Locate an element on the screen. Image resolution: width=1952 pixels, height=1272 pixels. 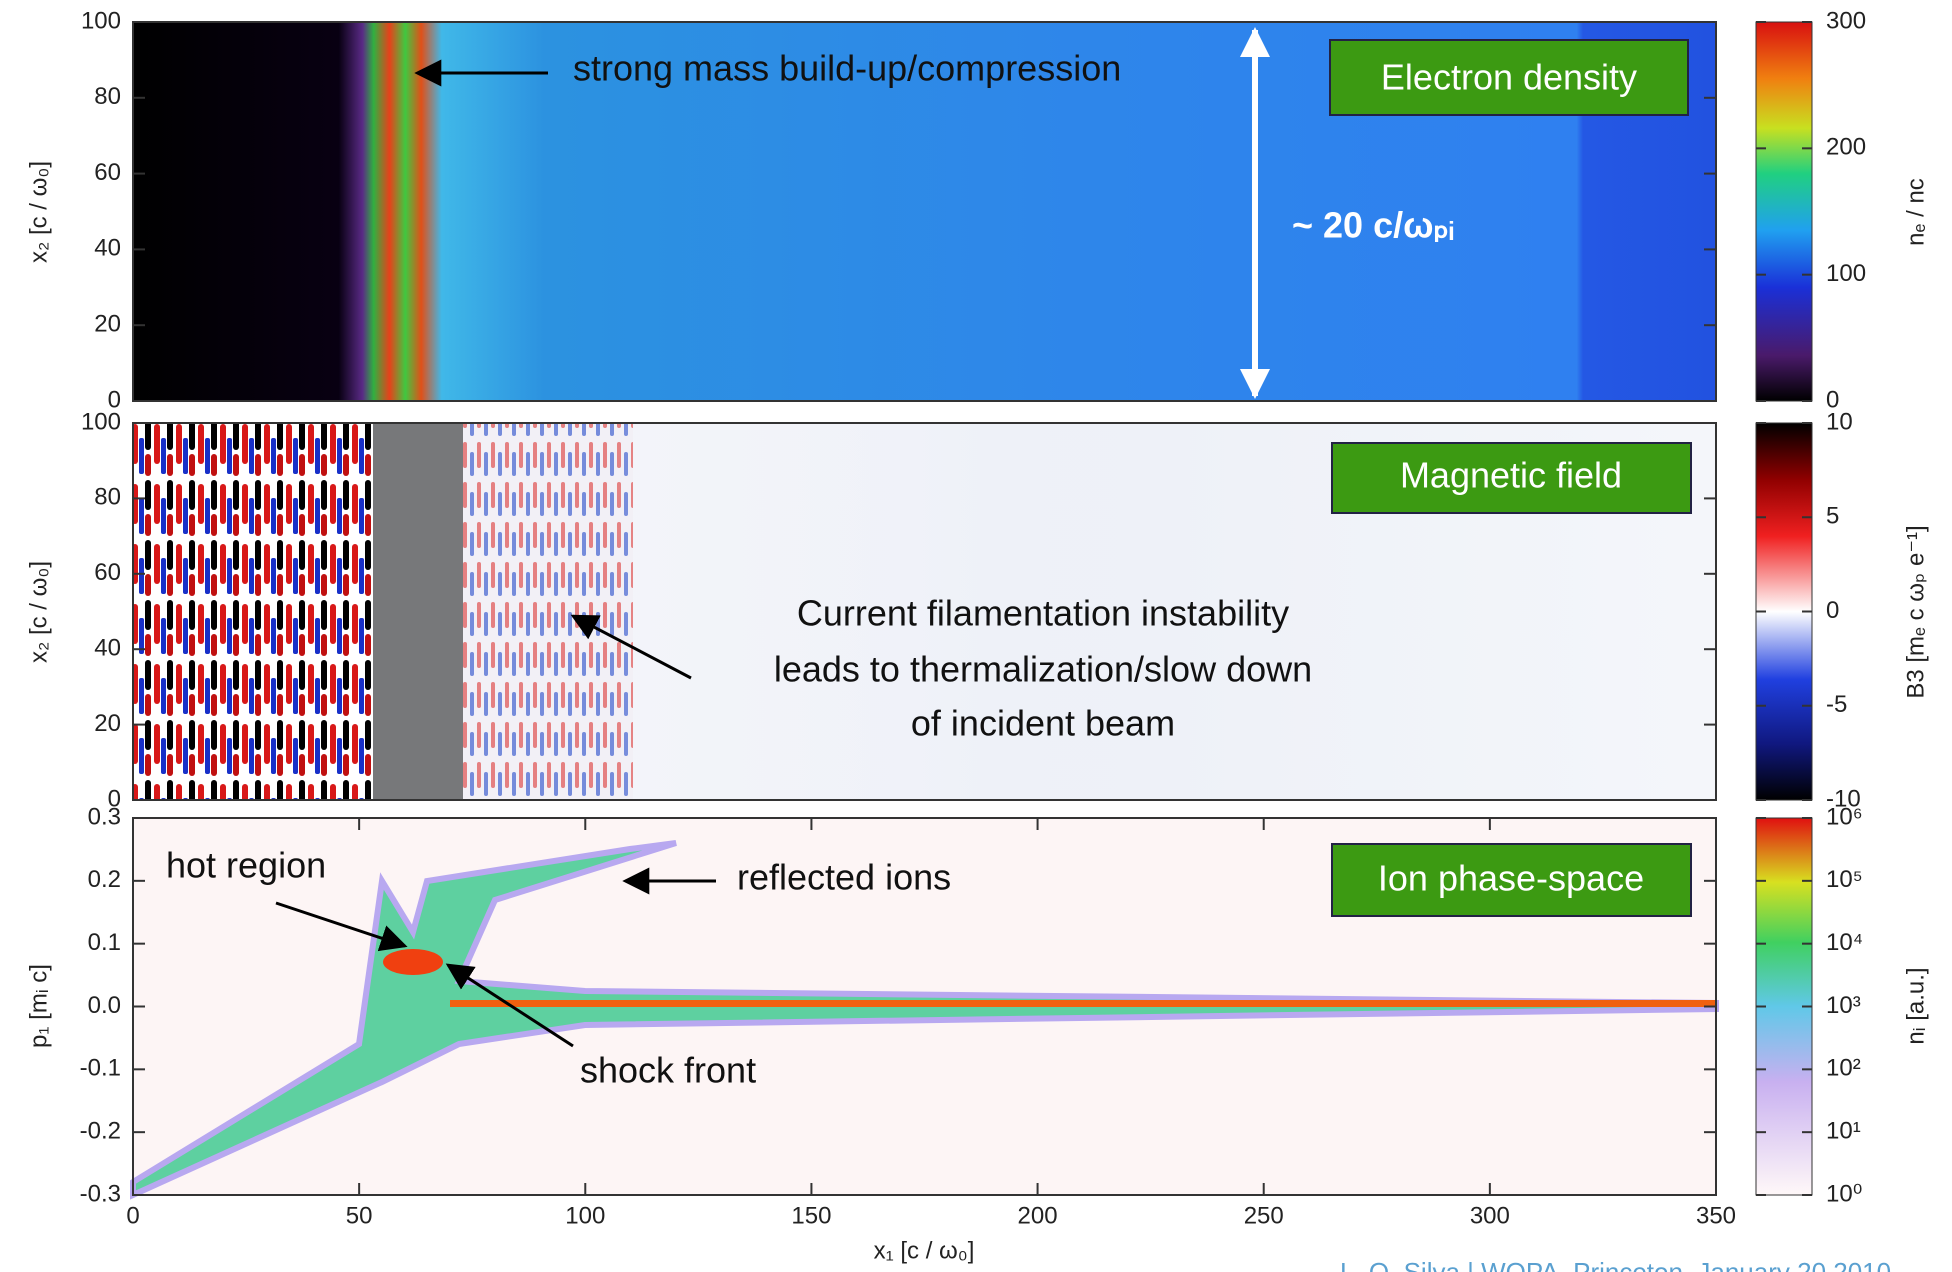
colorbar-tick-label: 200 is located at coordinates (1846, 147).